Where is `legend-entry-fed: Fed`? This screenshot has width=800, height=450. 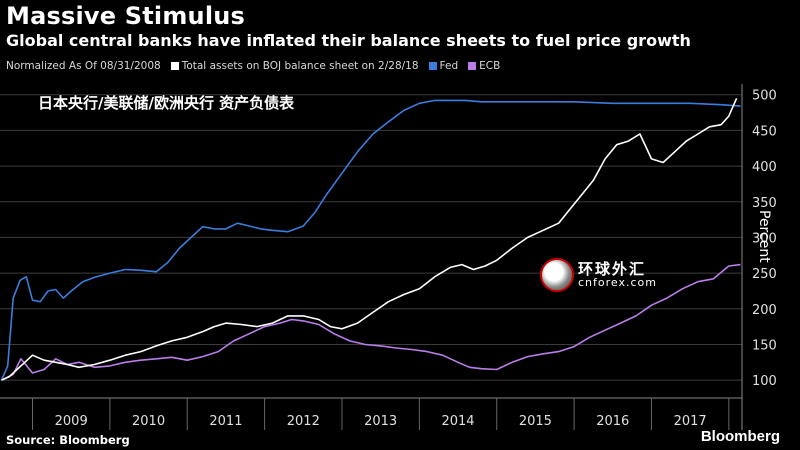
legend-entry-fed: Fed is located at coordinates (443, 66).